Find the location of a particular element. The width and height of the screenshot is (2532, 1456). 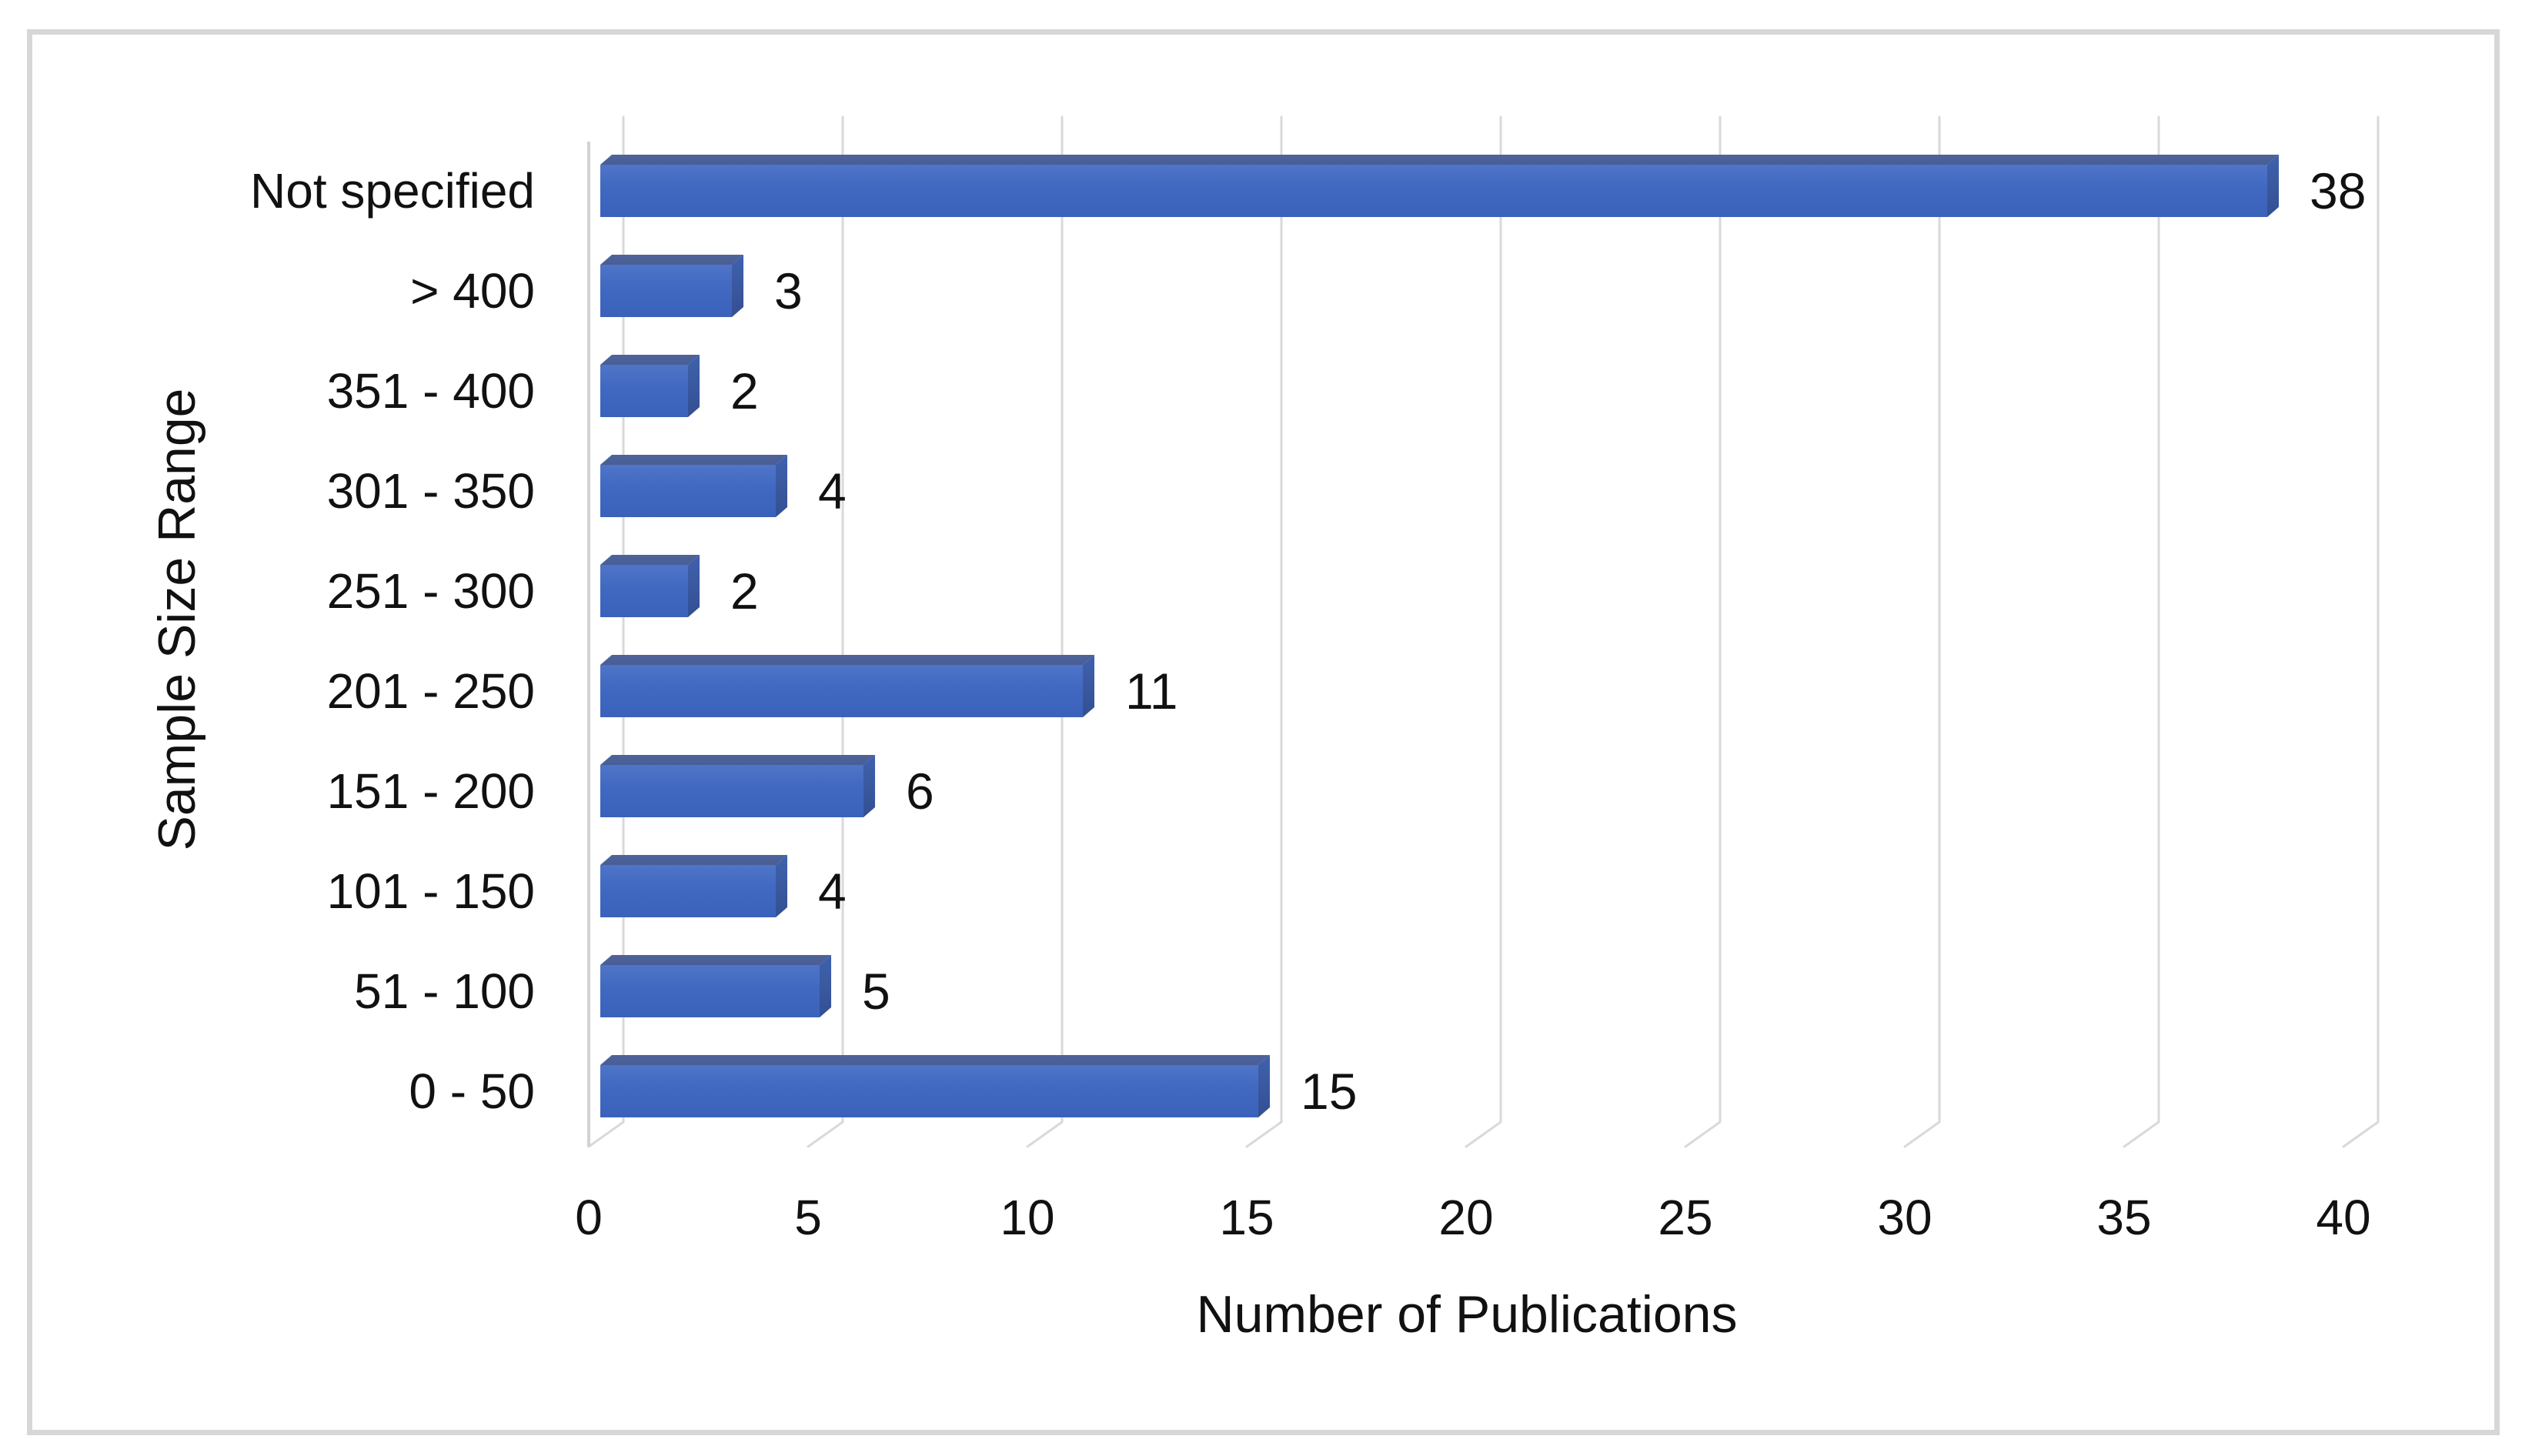

category-label: 201 - 250 is located at coordinates (430, 691).